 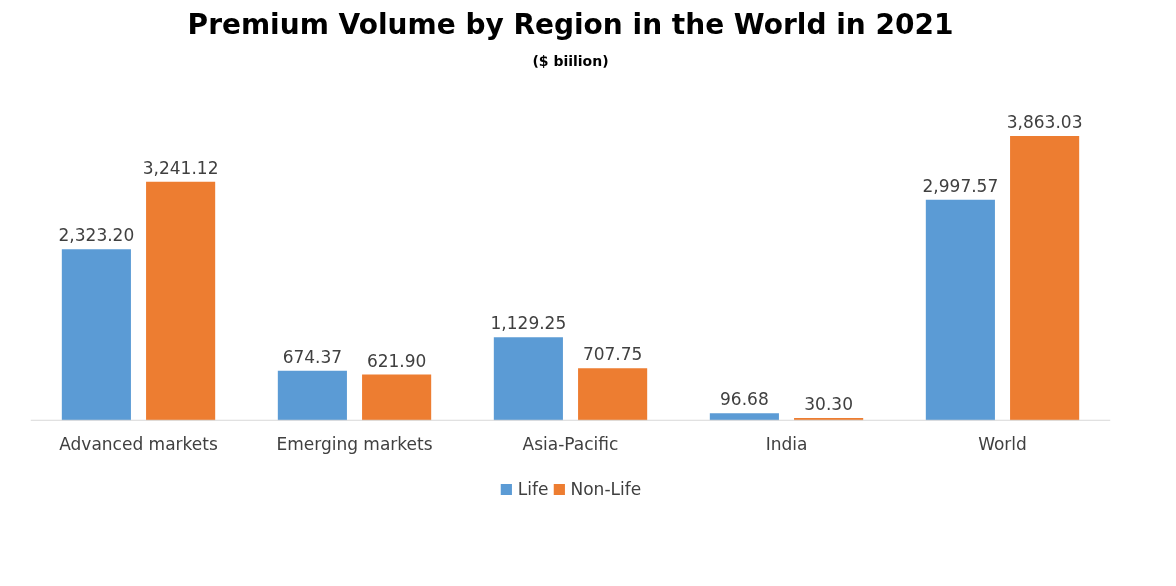 I want to click on data-label: 3,241.12, so click(x=180, y=167).